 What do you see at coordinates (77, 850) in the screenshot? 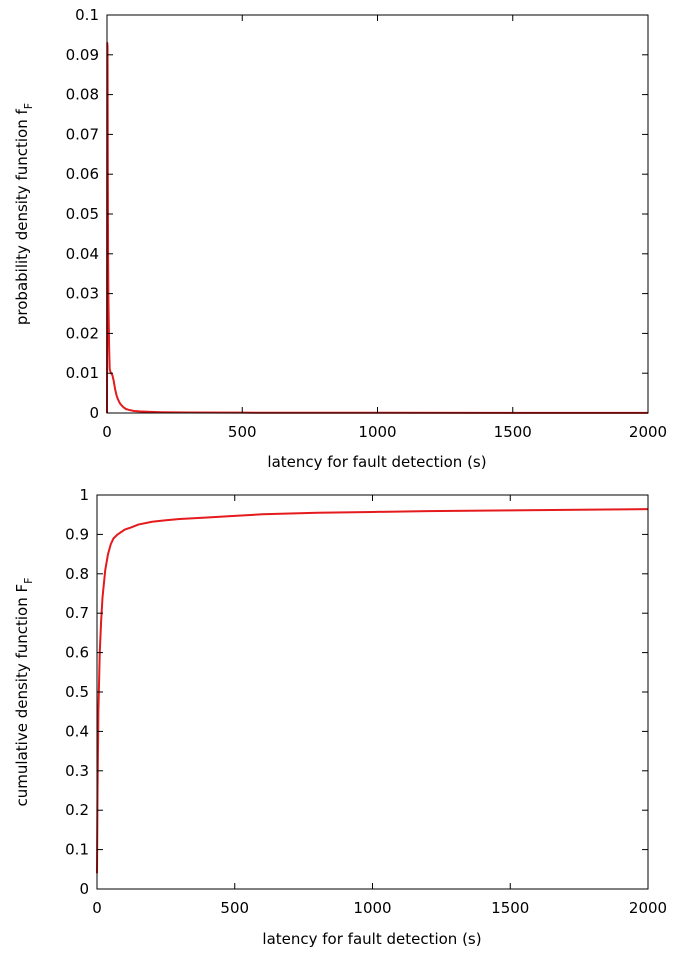
I see `cdf-ytick-label: 0.1` at bounding box center [77, 850].